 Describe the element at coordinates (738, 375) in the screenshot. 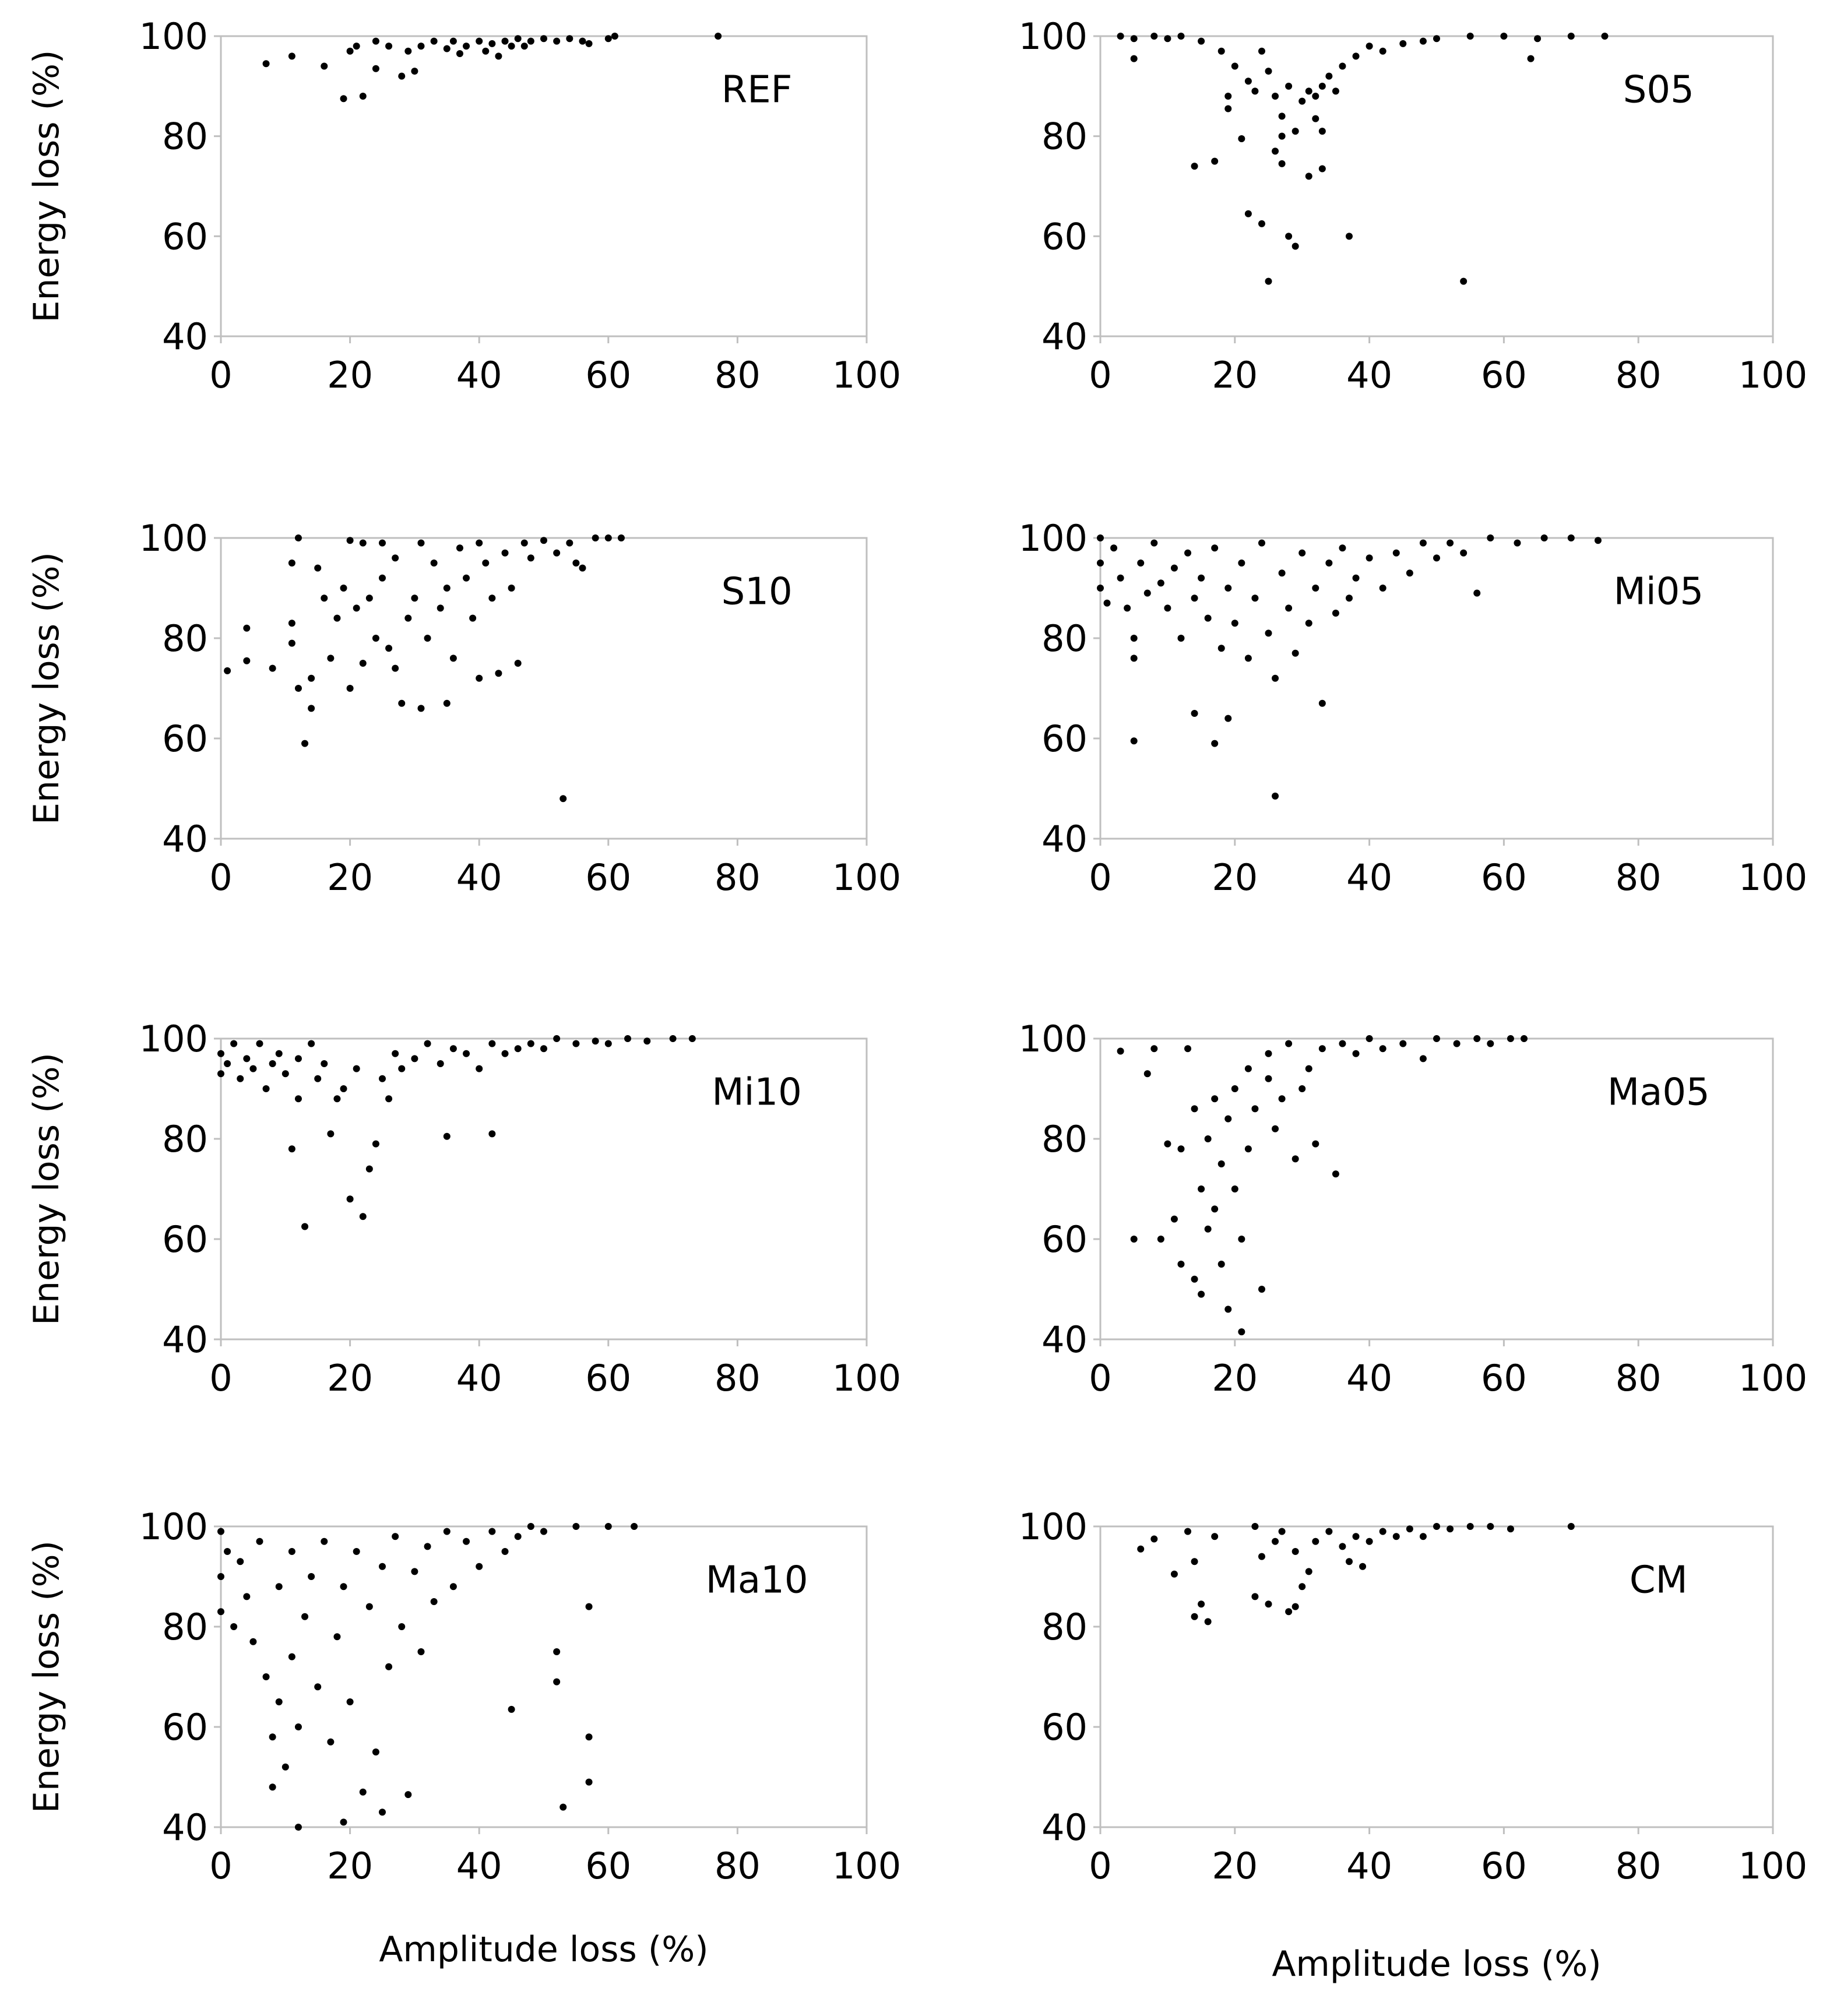

I see `x-tick-label: 80` at that location.